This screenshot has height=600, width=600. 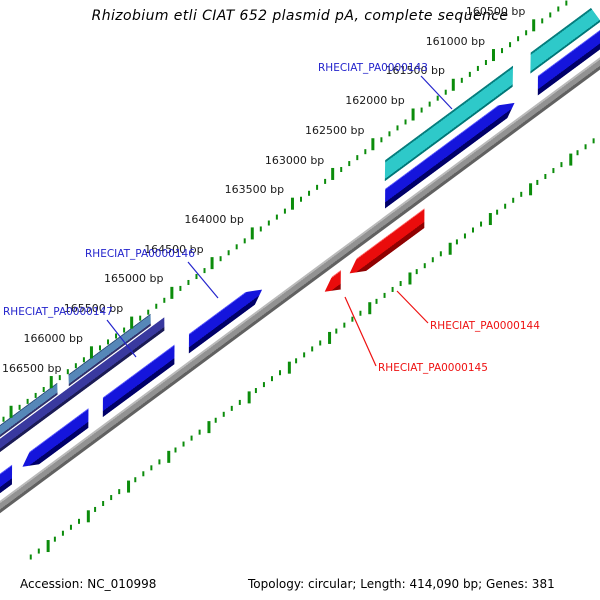 I want to click on gene-label-RHECIAT_PA0000143: RHECIAT_PA0000143, so click(x=373, y=68).